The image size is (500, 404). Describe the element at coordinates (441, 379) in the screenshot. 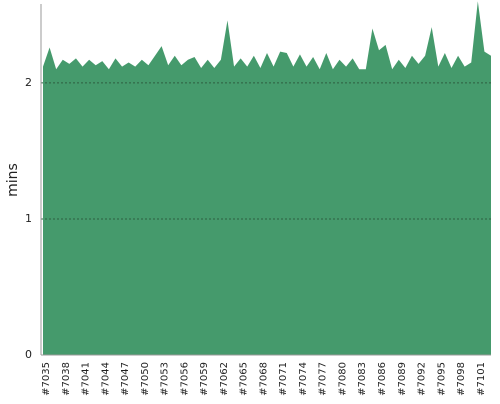

I see `x-tick-label: #7095` at that location.